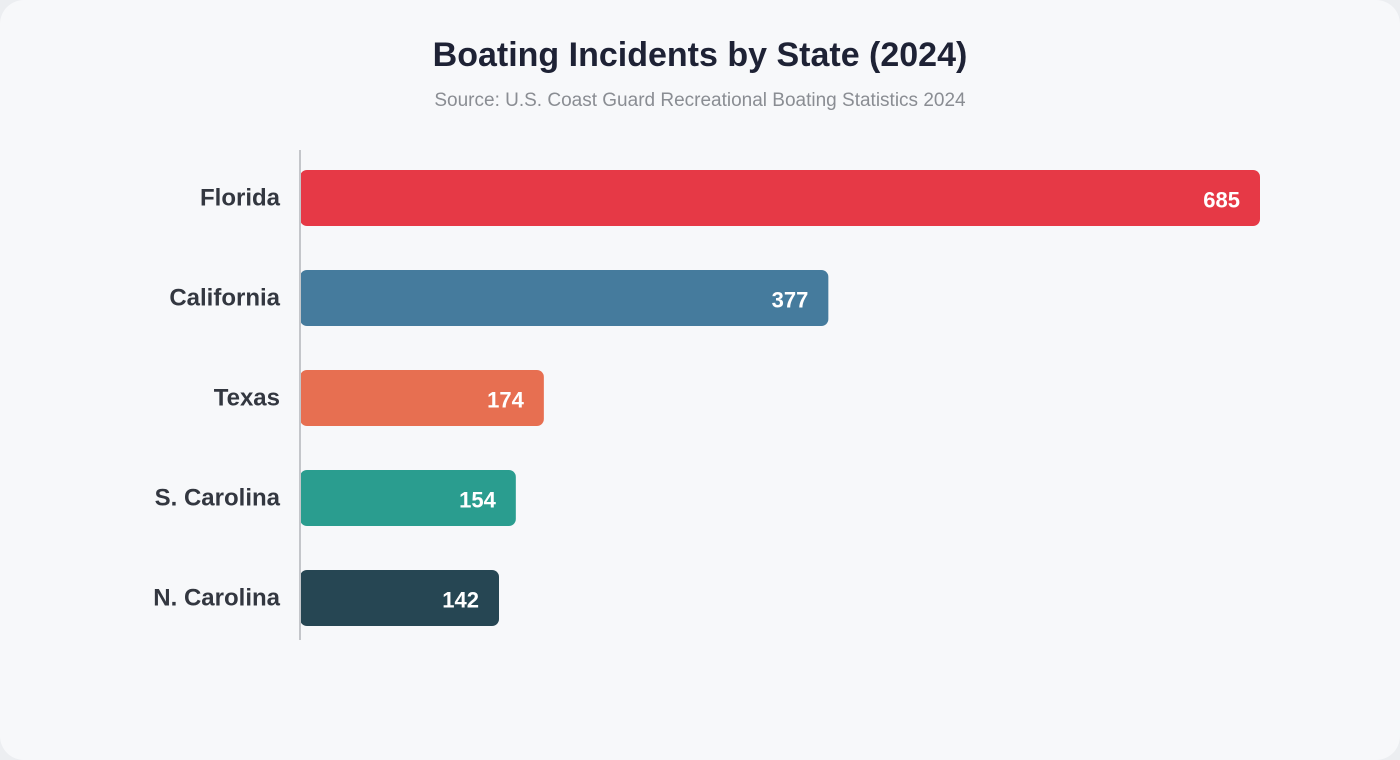 The height and width of the screenshot is (760, 1400). What do you see at coordinates (790, 300) in the screenshot?
I see `value-label: 377` at bounding box center [790, 300].